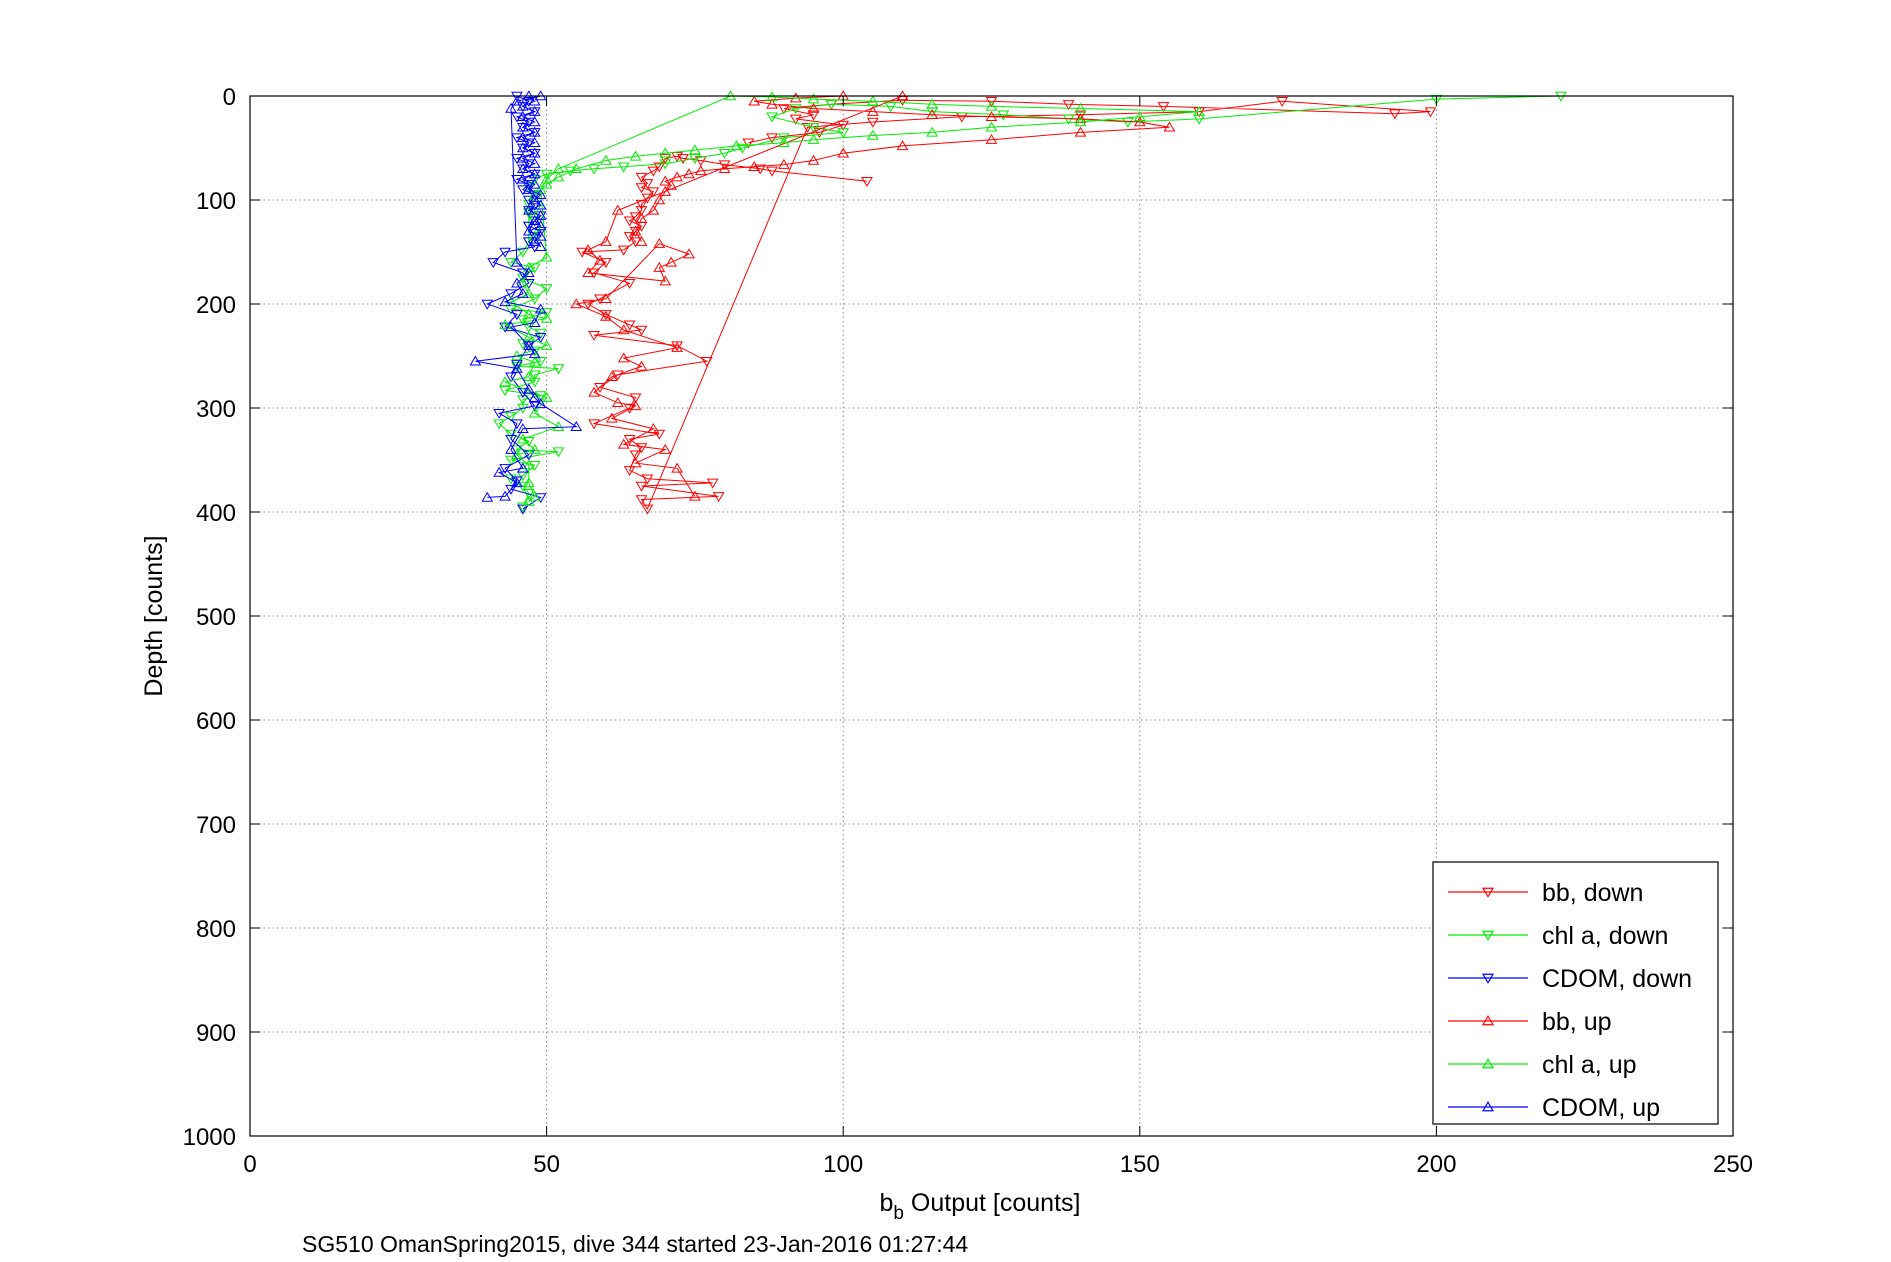 The image size is (1891, 1262). I want to click on series-cdom-up, so click(526, 296).